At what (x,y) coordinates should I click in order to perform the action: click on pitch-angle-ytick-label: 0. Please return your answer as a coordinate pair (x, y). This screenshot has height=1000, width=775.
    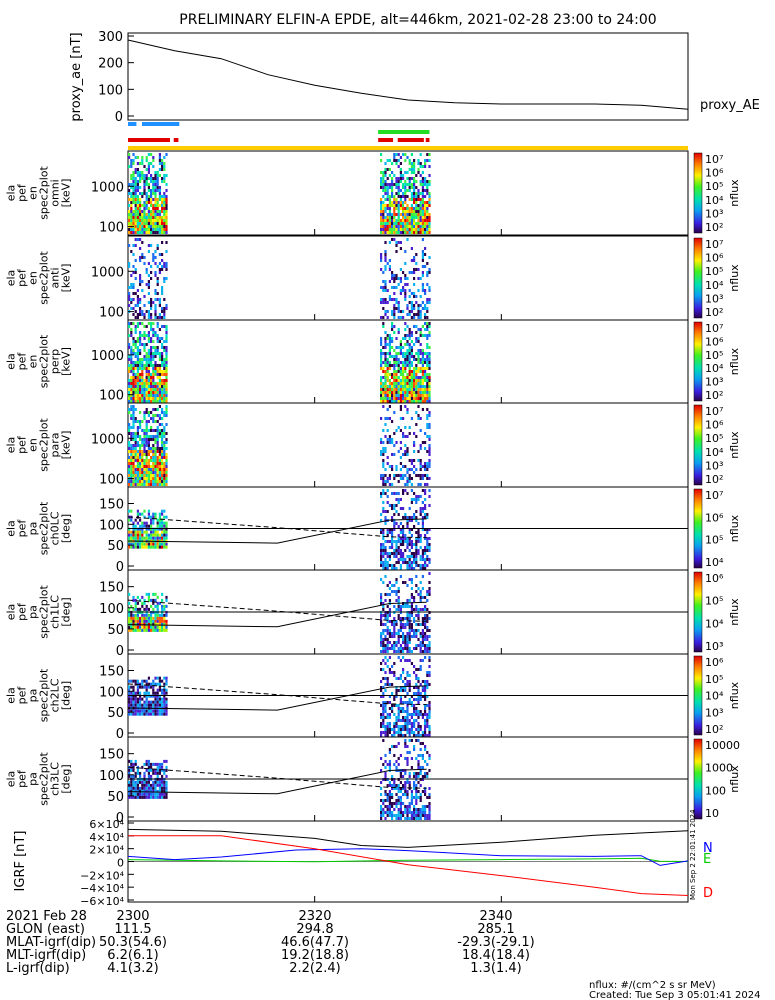
    Looking at the image, I should click on (120, 818).